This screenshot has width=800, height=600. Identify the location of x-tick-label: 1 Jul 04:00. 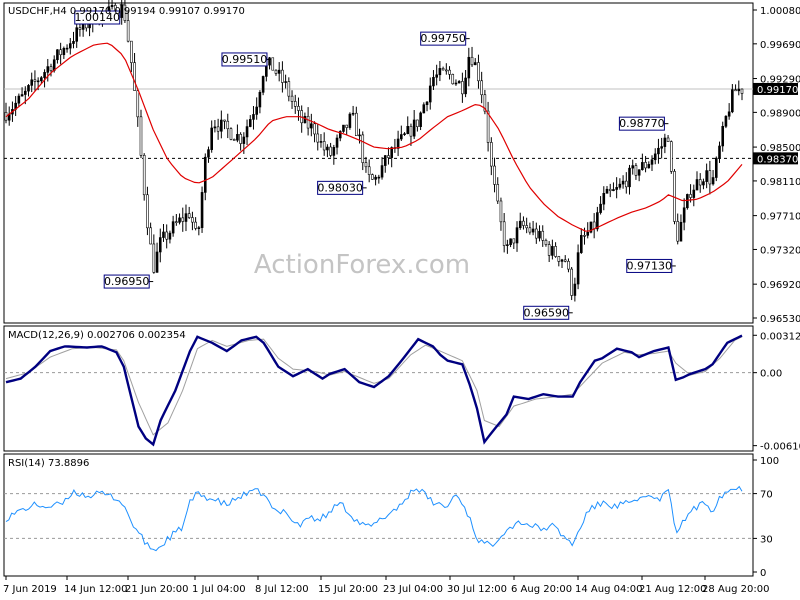
(219, 589).